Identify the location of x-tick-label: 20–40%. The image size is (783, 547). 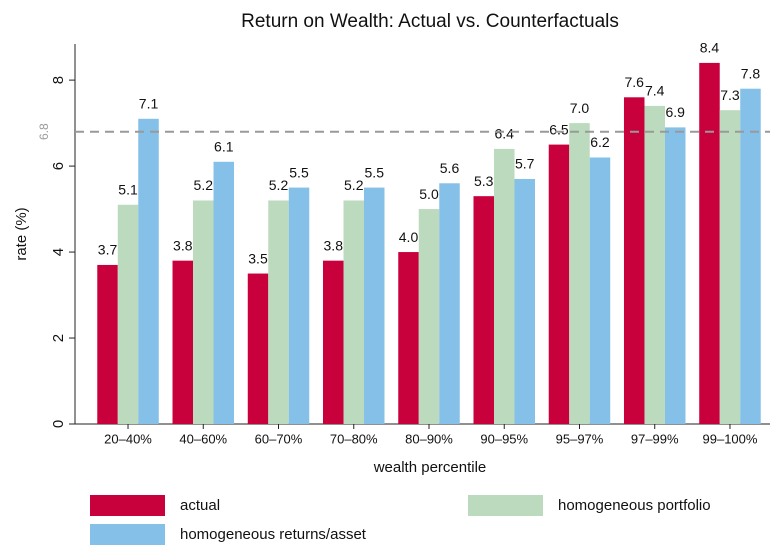
(128, 438).